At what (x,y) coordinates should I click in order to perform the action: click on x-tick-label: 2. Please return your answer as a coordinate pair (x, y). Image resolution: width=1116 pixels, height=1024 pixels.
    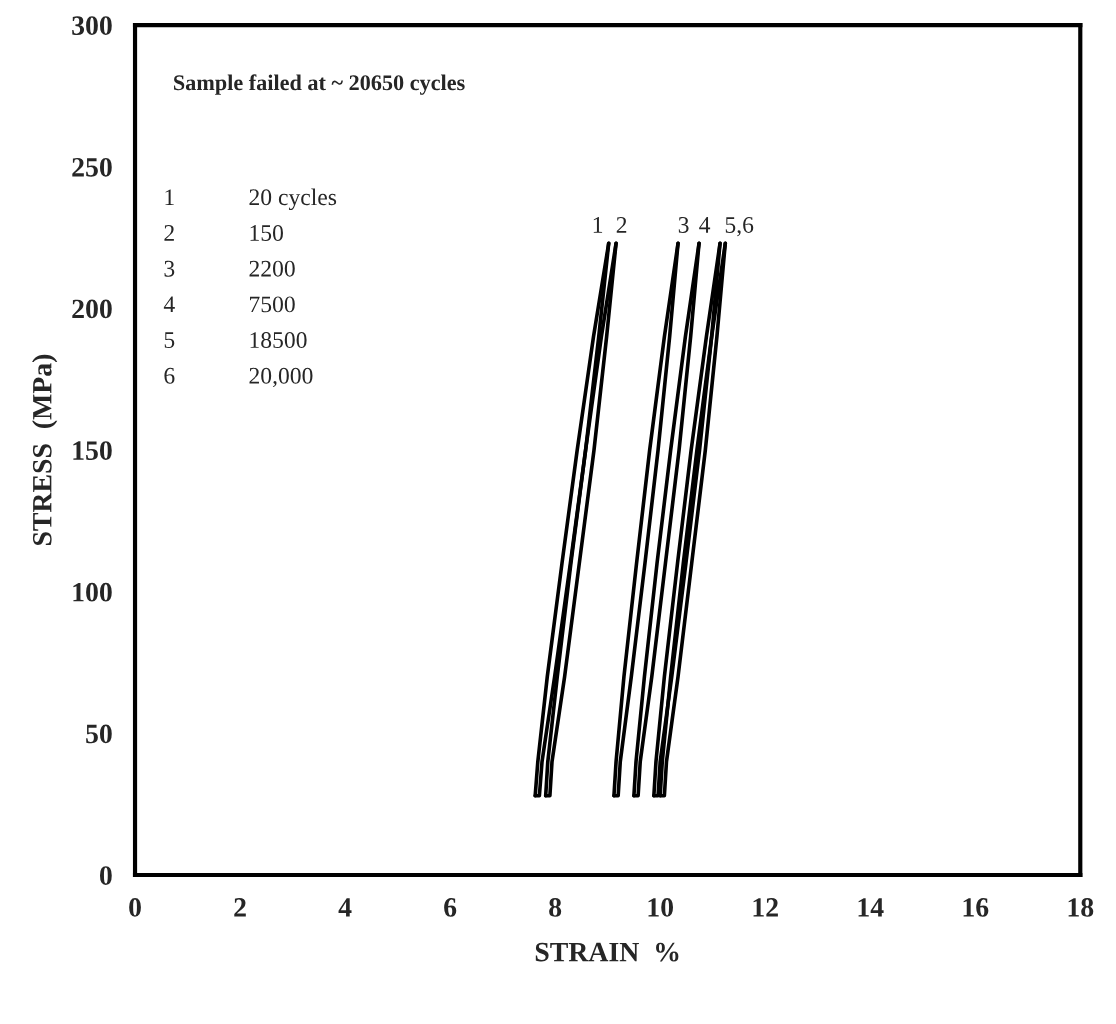
    Looking at the image, I should click on (240, 907).